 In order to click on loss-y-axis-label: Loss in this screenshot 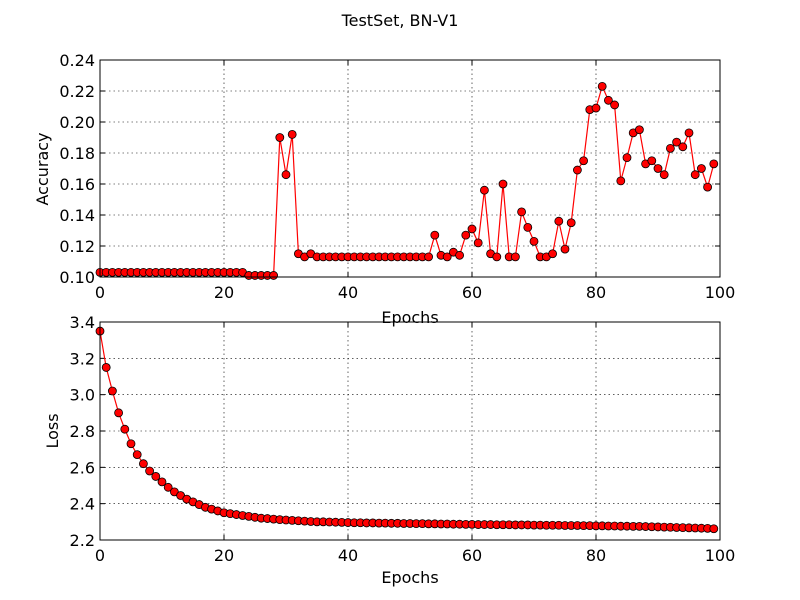, I will do `click(52, 430)`.